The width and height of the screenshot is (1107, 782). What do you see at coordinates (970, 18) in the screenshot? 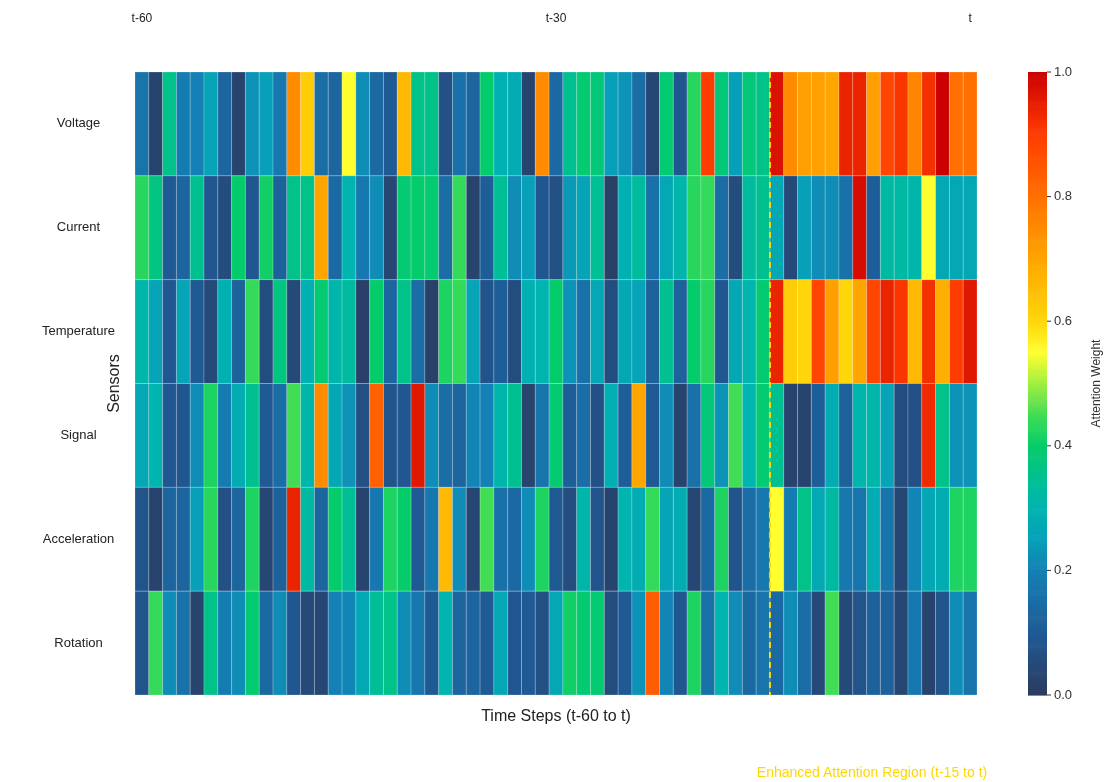
I see `x-tick-label: t` at bounding box center [970, 18].